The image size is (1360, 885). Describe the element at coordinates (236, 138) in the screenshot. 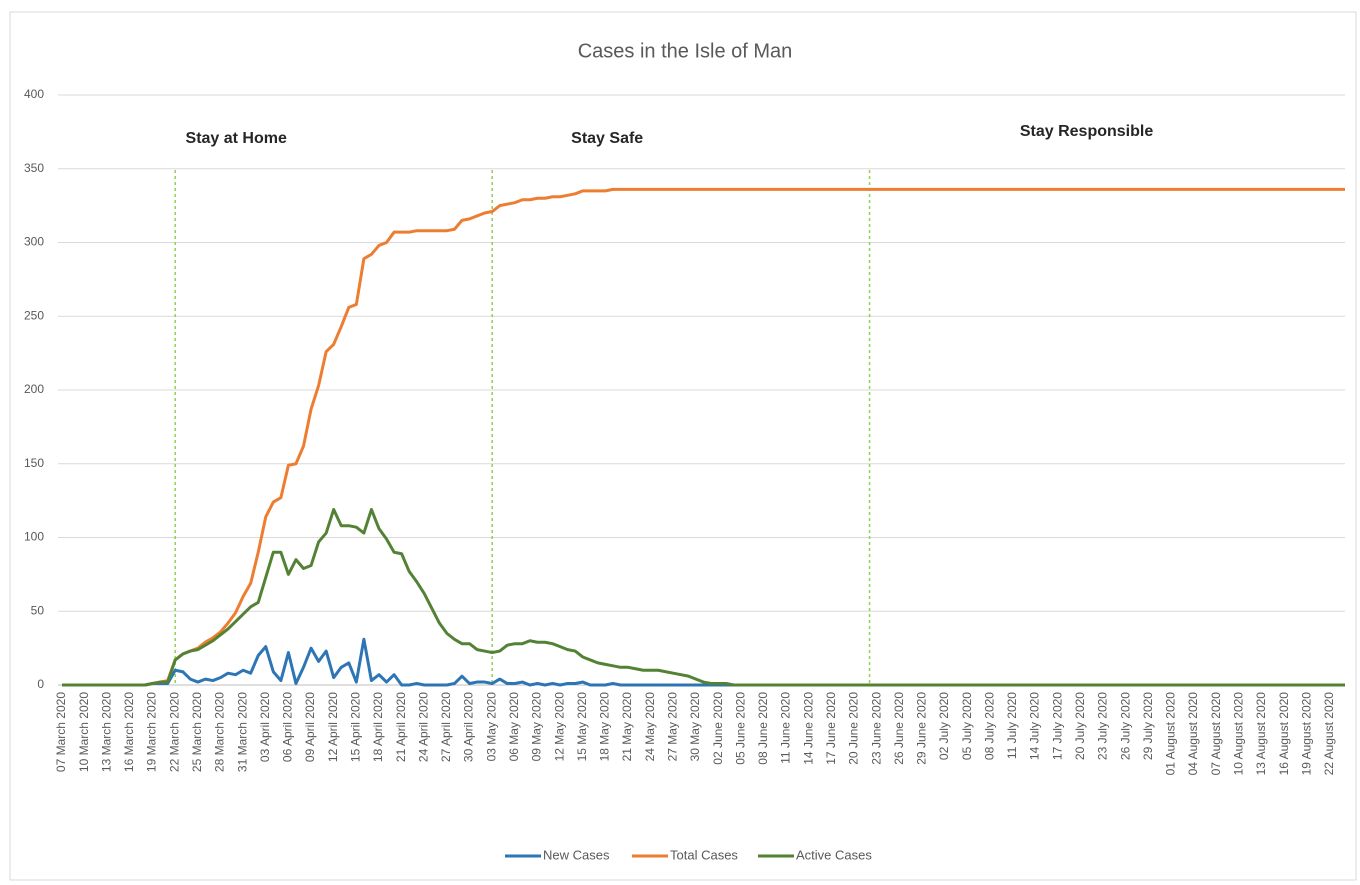

I see `phase-label: Stay at Home` at that location.